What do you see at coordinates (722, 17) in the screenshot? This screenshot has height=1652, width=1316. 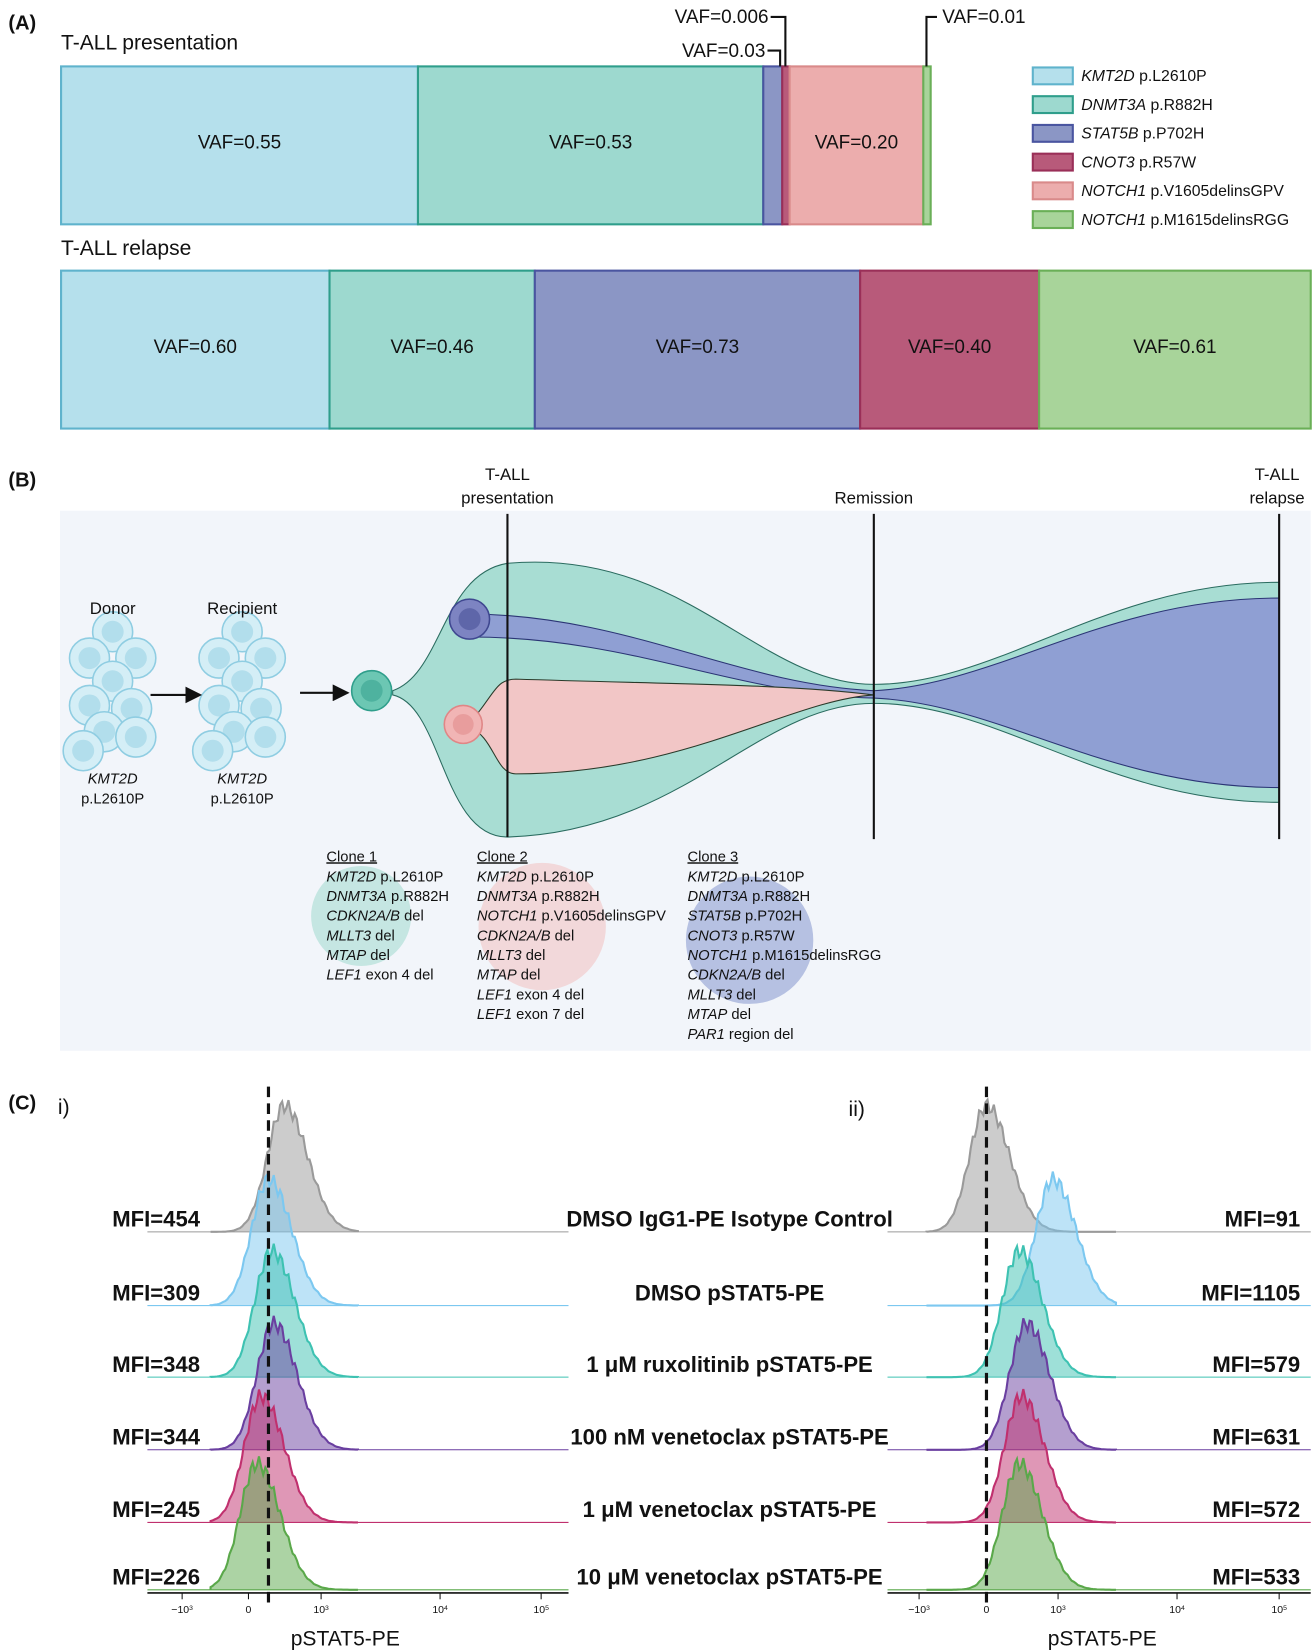 I see `callout-label-part: VAF=0.006` at bounding box center [722, 17].